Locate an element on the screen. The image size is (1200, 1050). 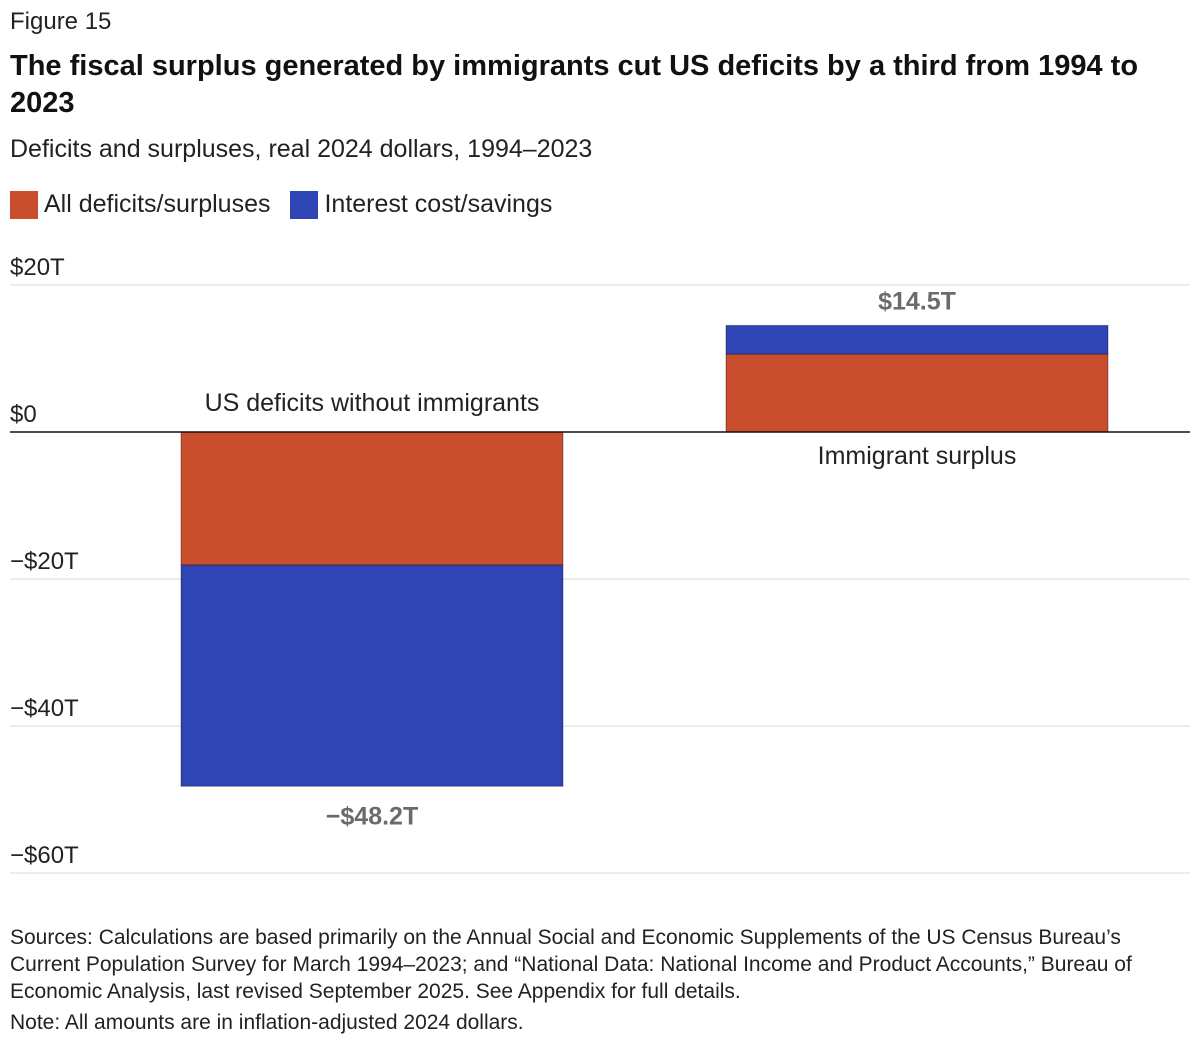
legend-item-interest: Interest cost/savings is located at coordinates (421, 204).